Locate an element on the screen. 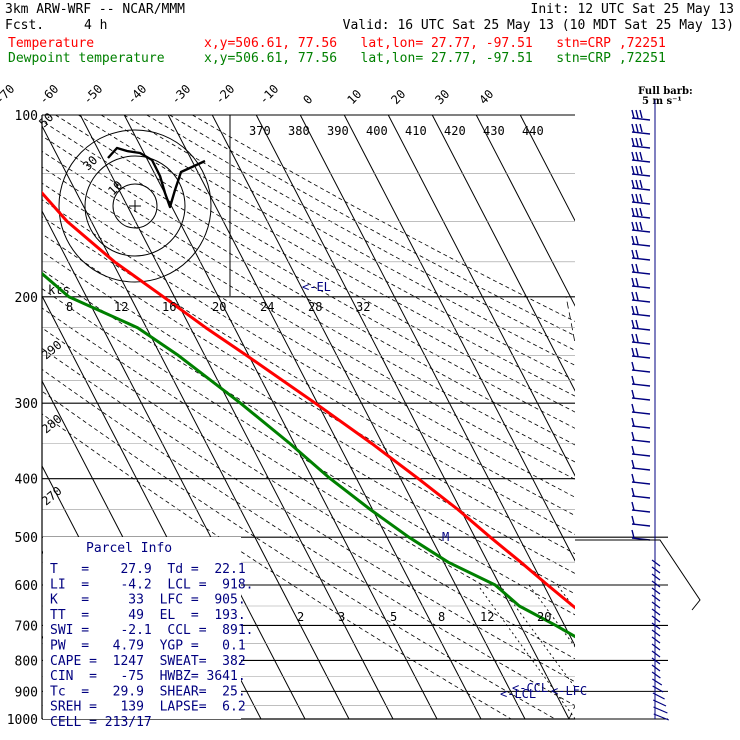  hodograph-ring is located at coordinates (135, 206).